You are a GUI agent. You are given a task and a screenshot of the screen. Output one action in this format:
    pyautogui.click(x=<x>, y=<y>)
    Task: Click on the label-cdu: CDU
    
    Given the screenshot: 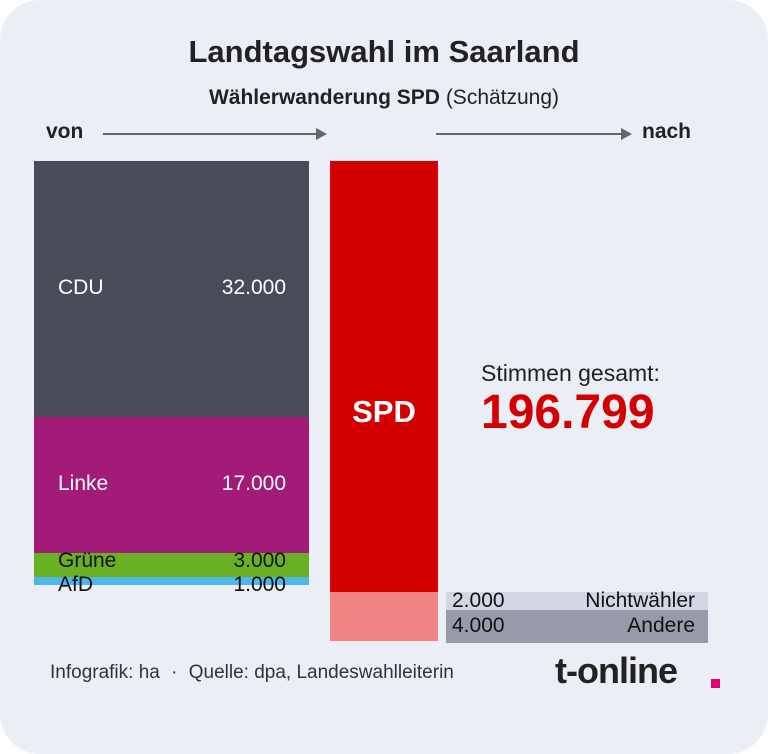 What is the action you would take?
    pyautogui.click(x=81, y=287)
    